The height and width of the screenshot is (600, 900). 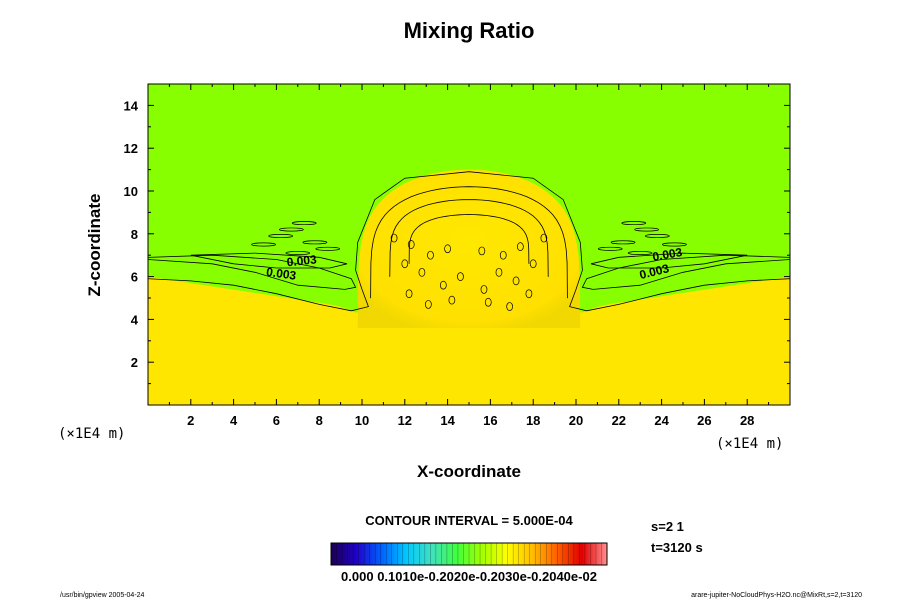 I want to click on x-tick-label: 24, so click(x=661, y=420).